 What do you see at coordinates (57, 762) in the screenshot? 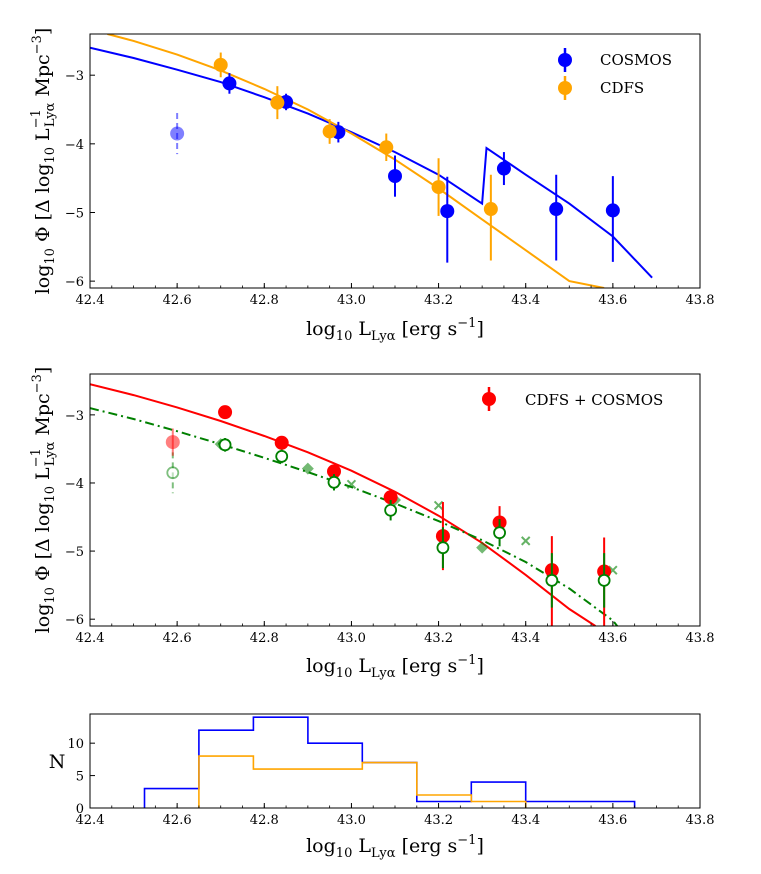
I see `panel-bottom-ylabel: N` at bounding box center [57, 762].